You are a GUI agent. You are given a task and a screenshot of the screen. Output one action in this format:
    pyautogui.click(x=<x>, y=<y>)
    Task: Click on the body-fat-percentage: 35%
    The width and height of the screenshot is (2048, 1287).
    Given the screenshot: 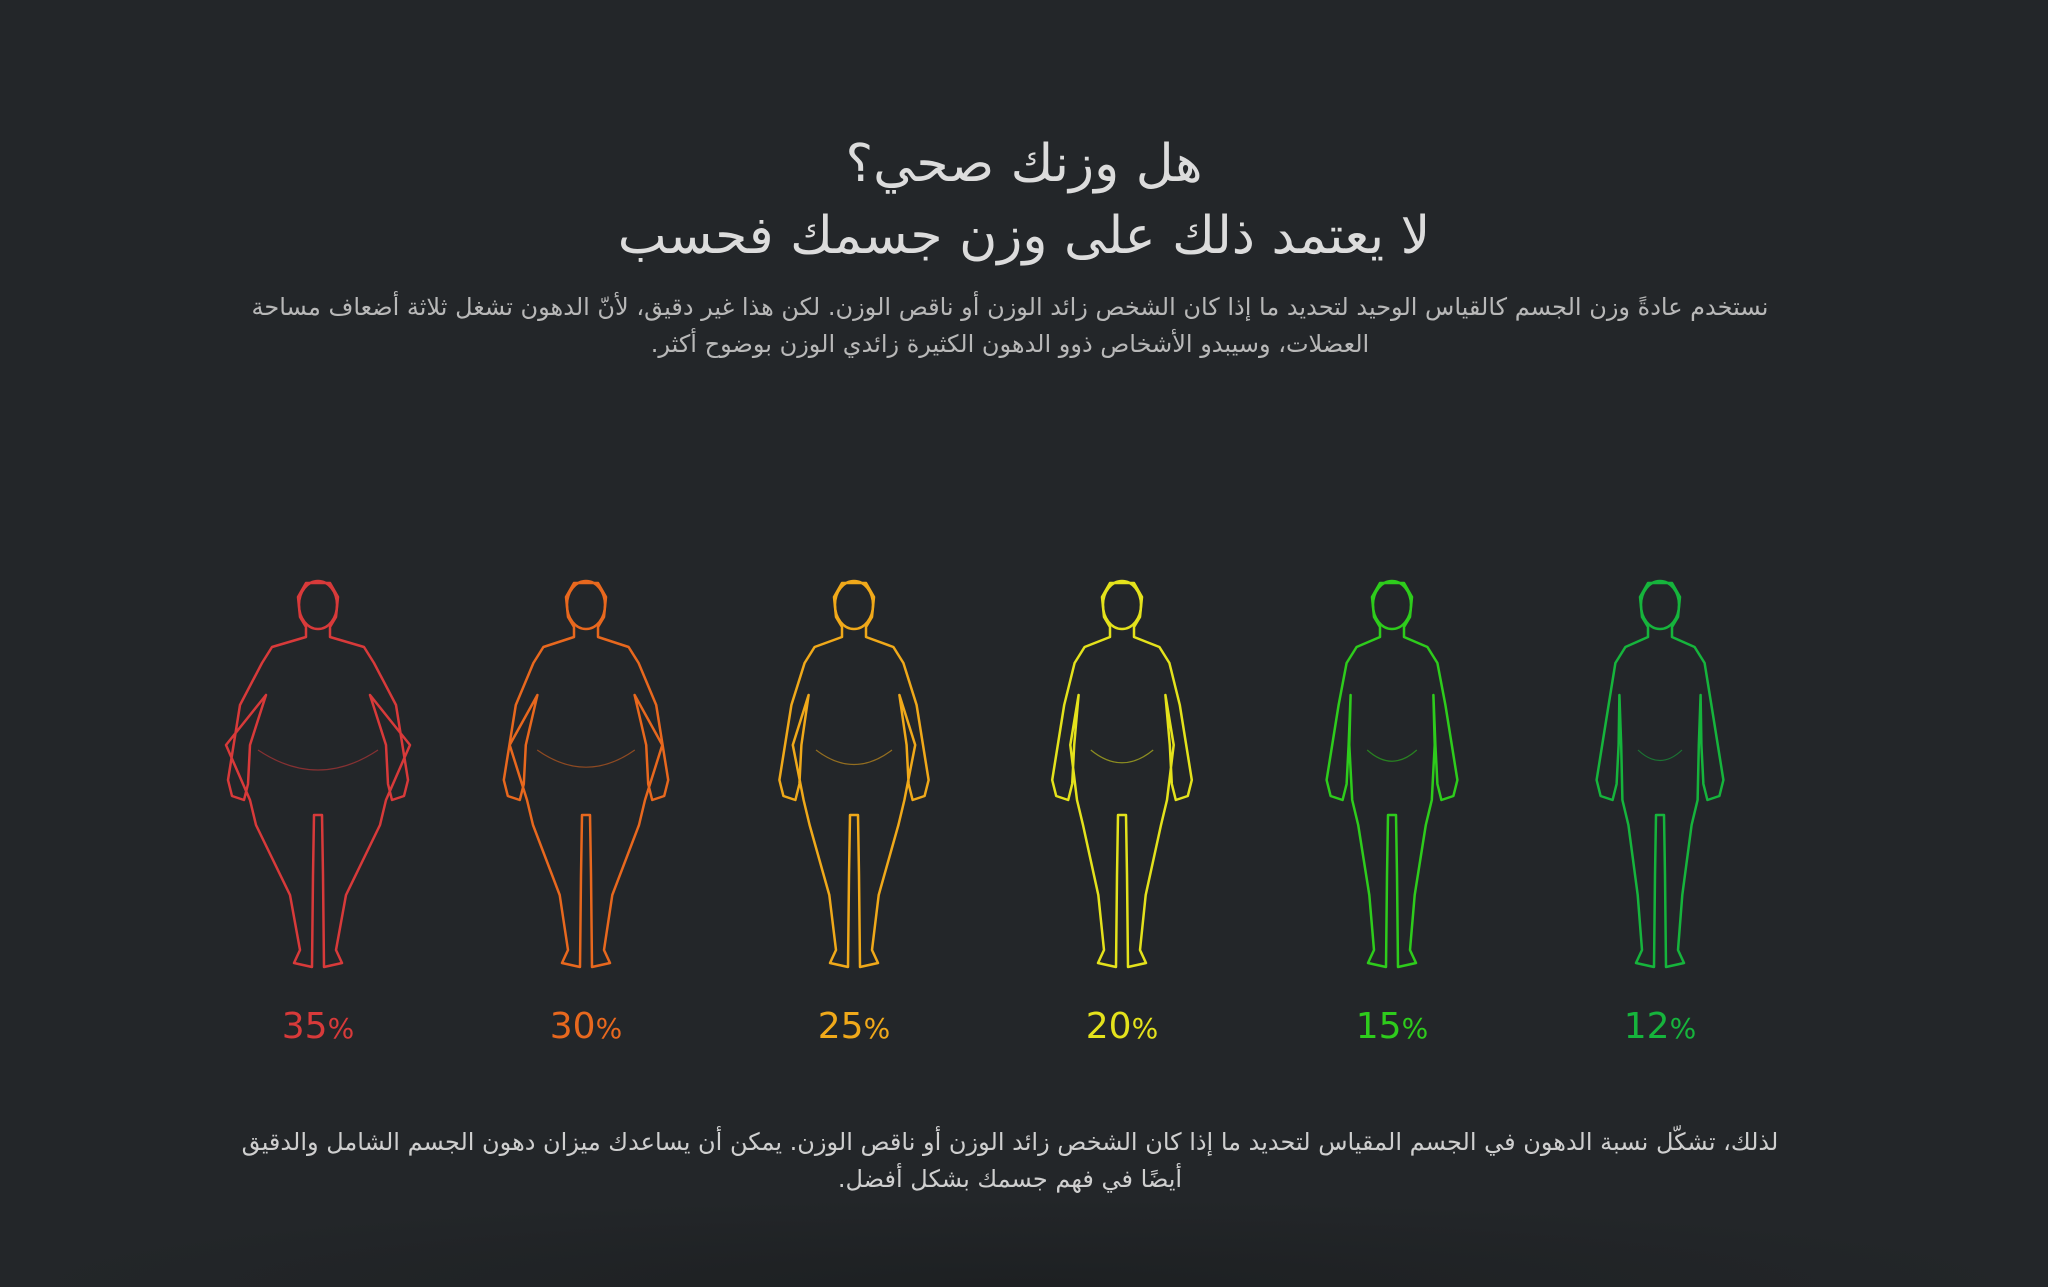 What is the action you would take?
    pyautogui.click(x=318, y=1026)
    